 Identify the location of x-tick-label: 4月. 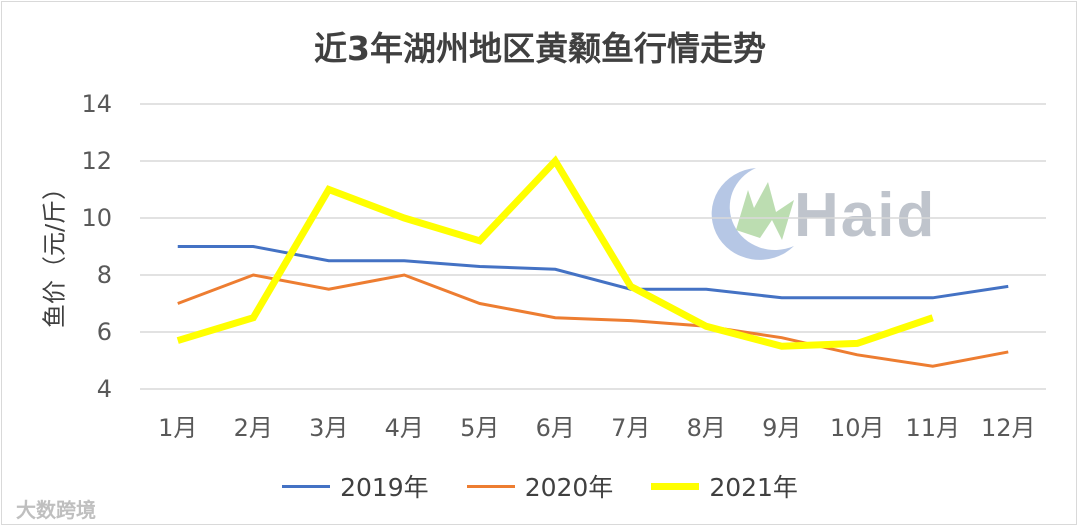
(404, 428).